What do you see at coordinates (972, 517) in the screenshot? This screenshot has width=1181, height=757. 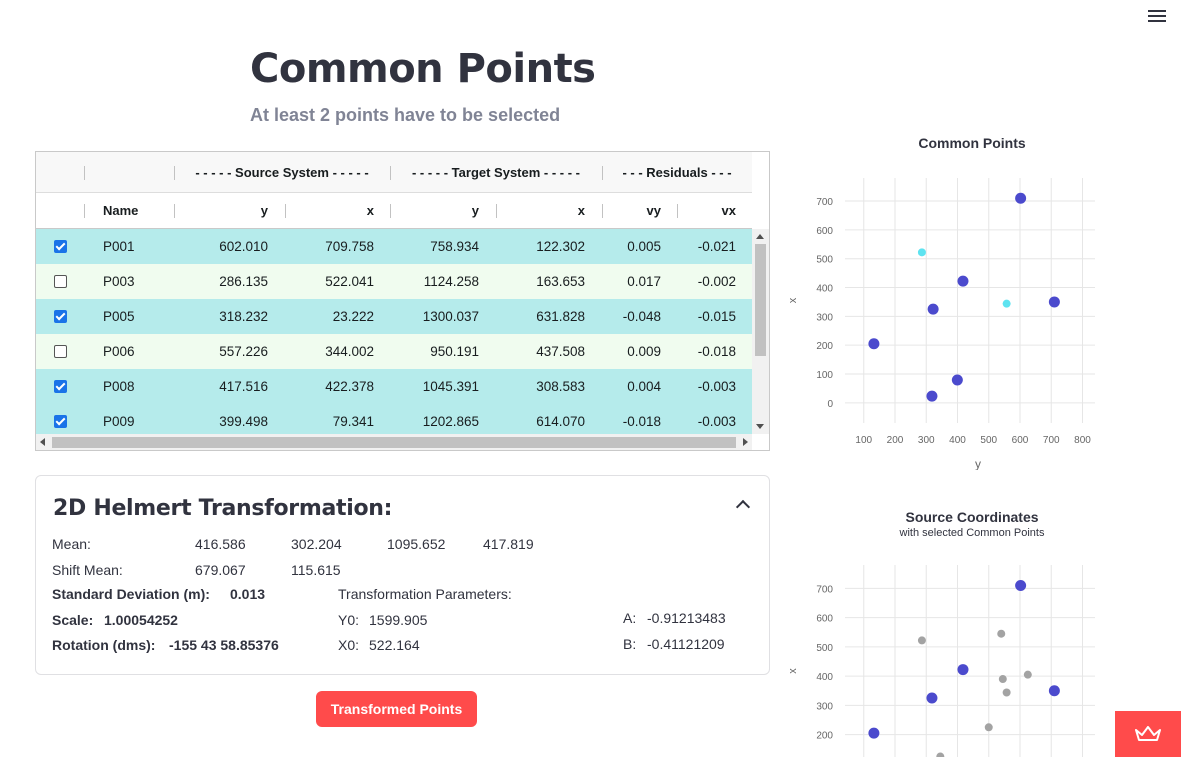 I see `chart-source-coordinates-title: Source Coordinates` at bounding box center [972, 517].